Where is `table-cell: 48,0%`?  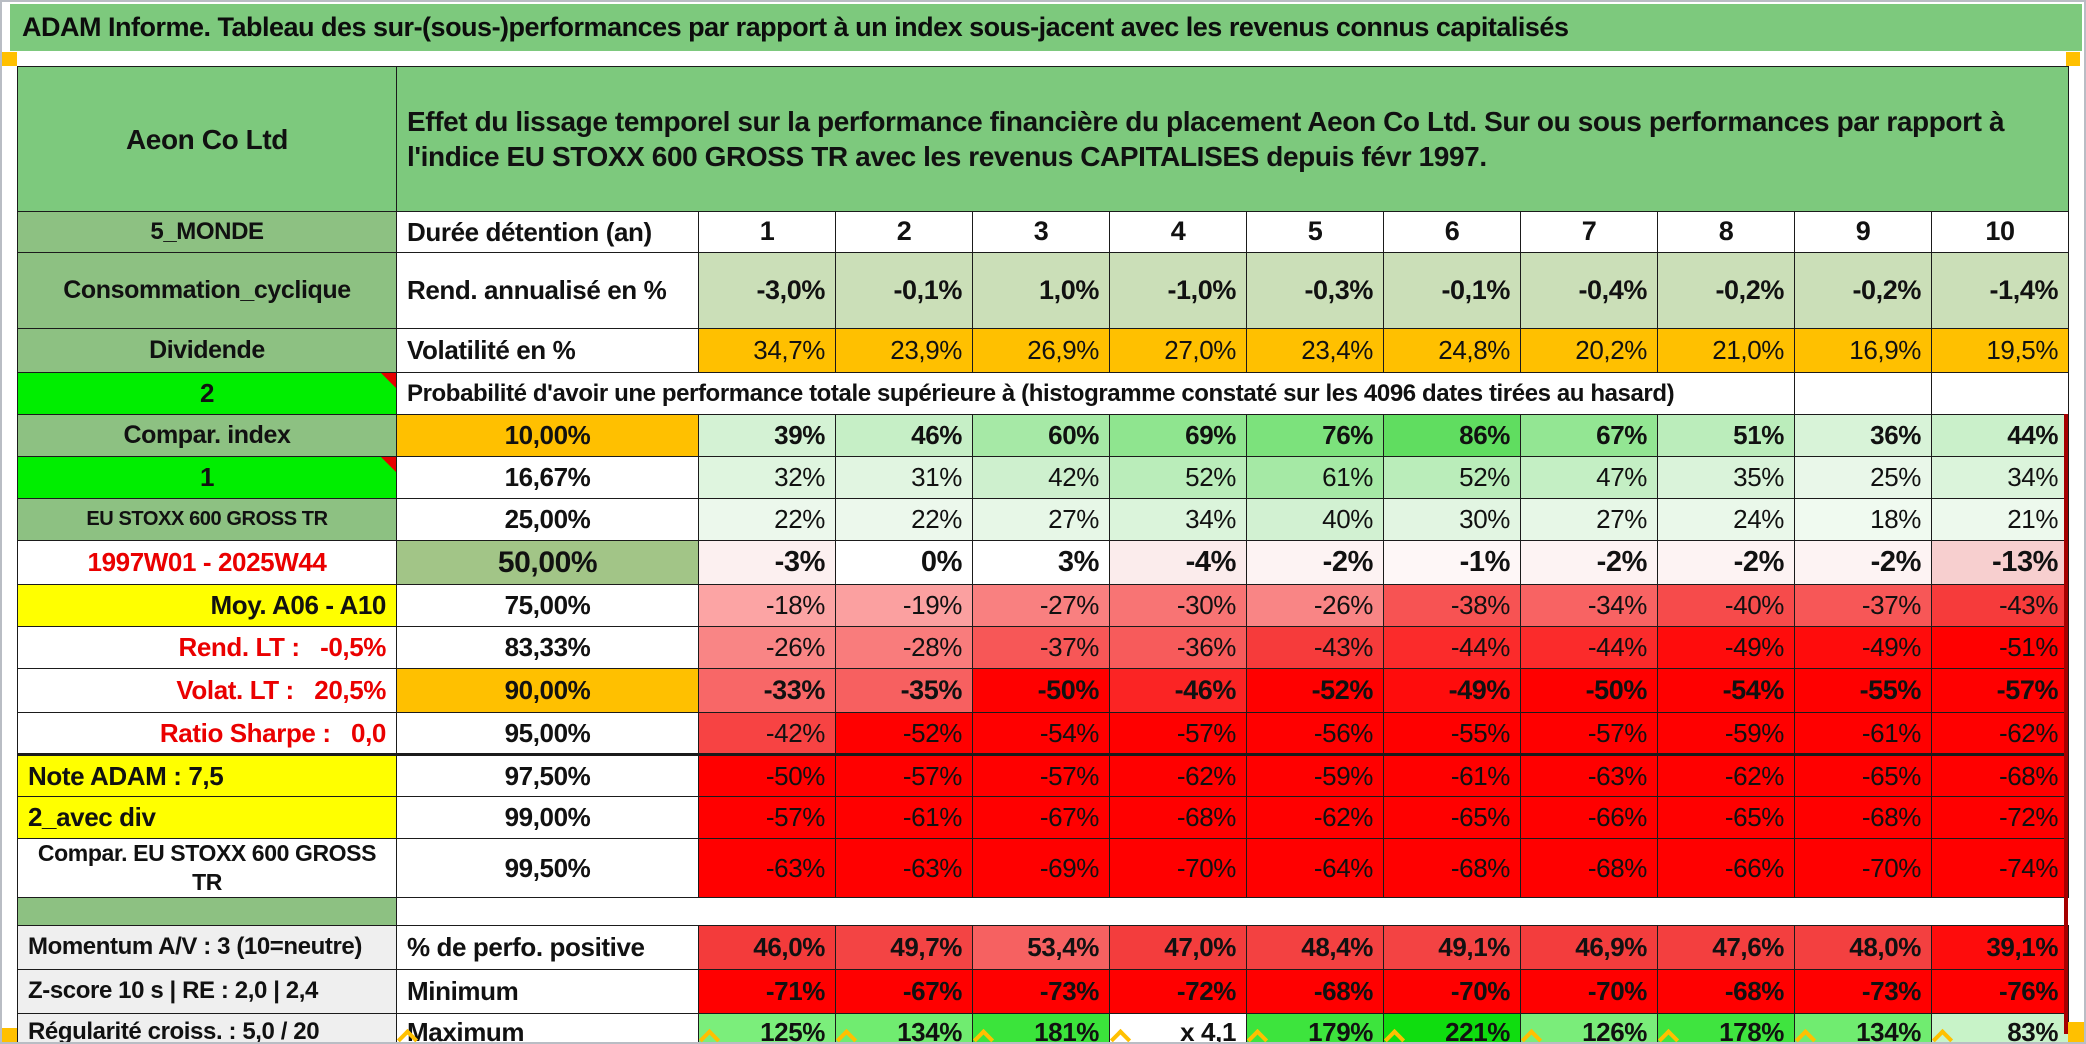
table-cell: 48,0% is located at coordinates (1863, 947).